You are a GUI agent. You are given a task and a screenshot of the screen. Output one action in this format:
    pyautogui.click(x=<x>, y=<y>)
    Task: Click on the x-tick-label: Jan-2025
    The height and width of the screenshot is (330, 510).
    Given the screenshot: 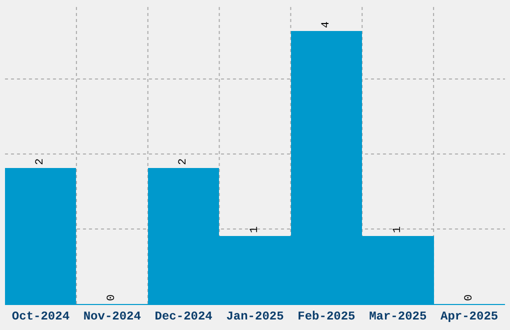 What is the action you would take?
    pyautogui.click(x=255, y=316)
    